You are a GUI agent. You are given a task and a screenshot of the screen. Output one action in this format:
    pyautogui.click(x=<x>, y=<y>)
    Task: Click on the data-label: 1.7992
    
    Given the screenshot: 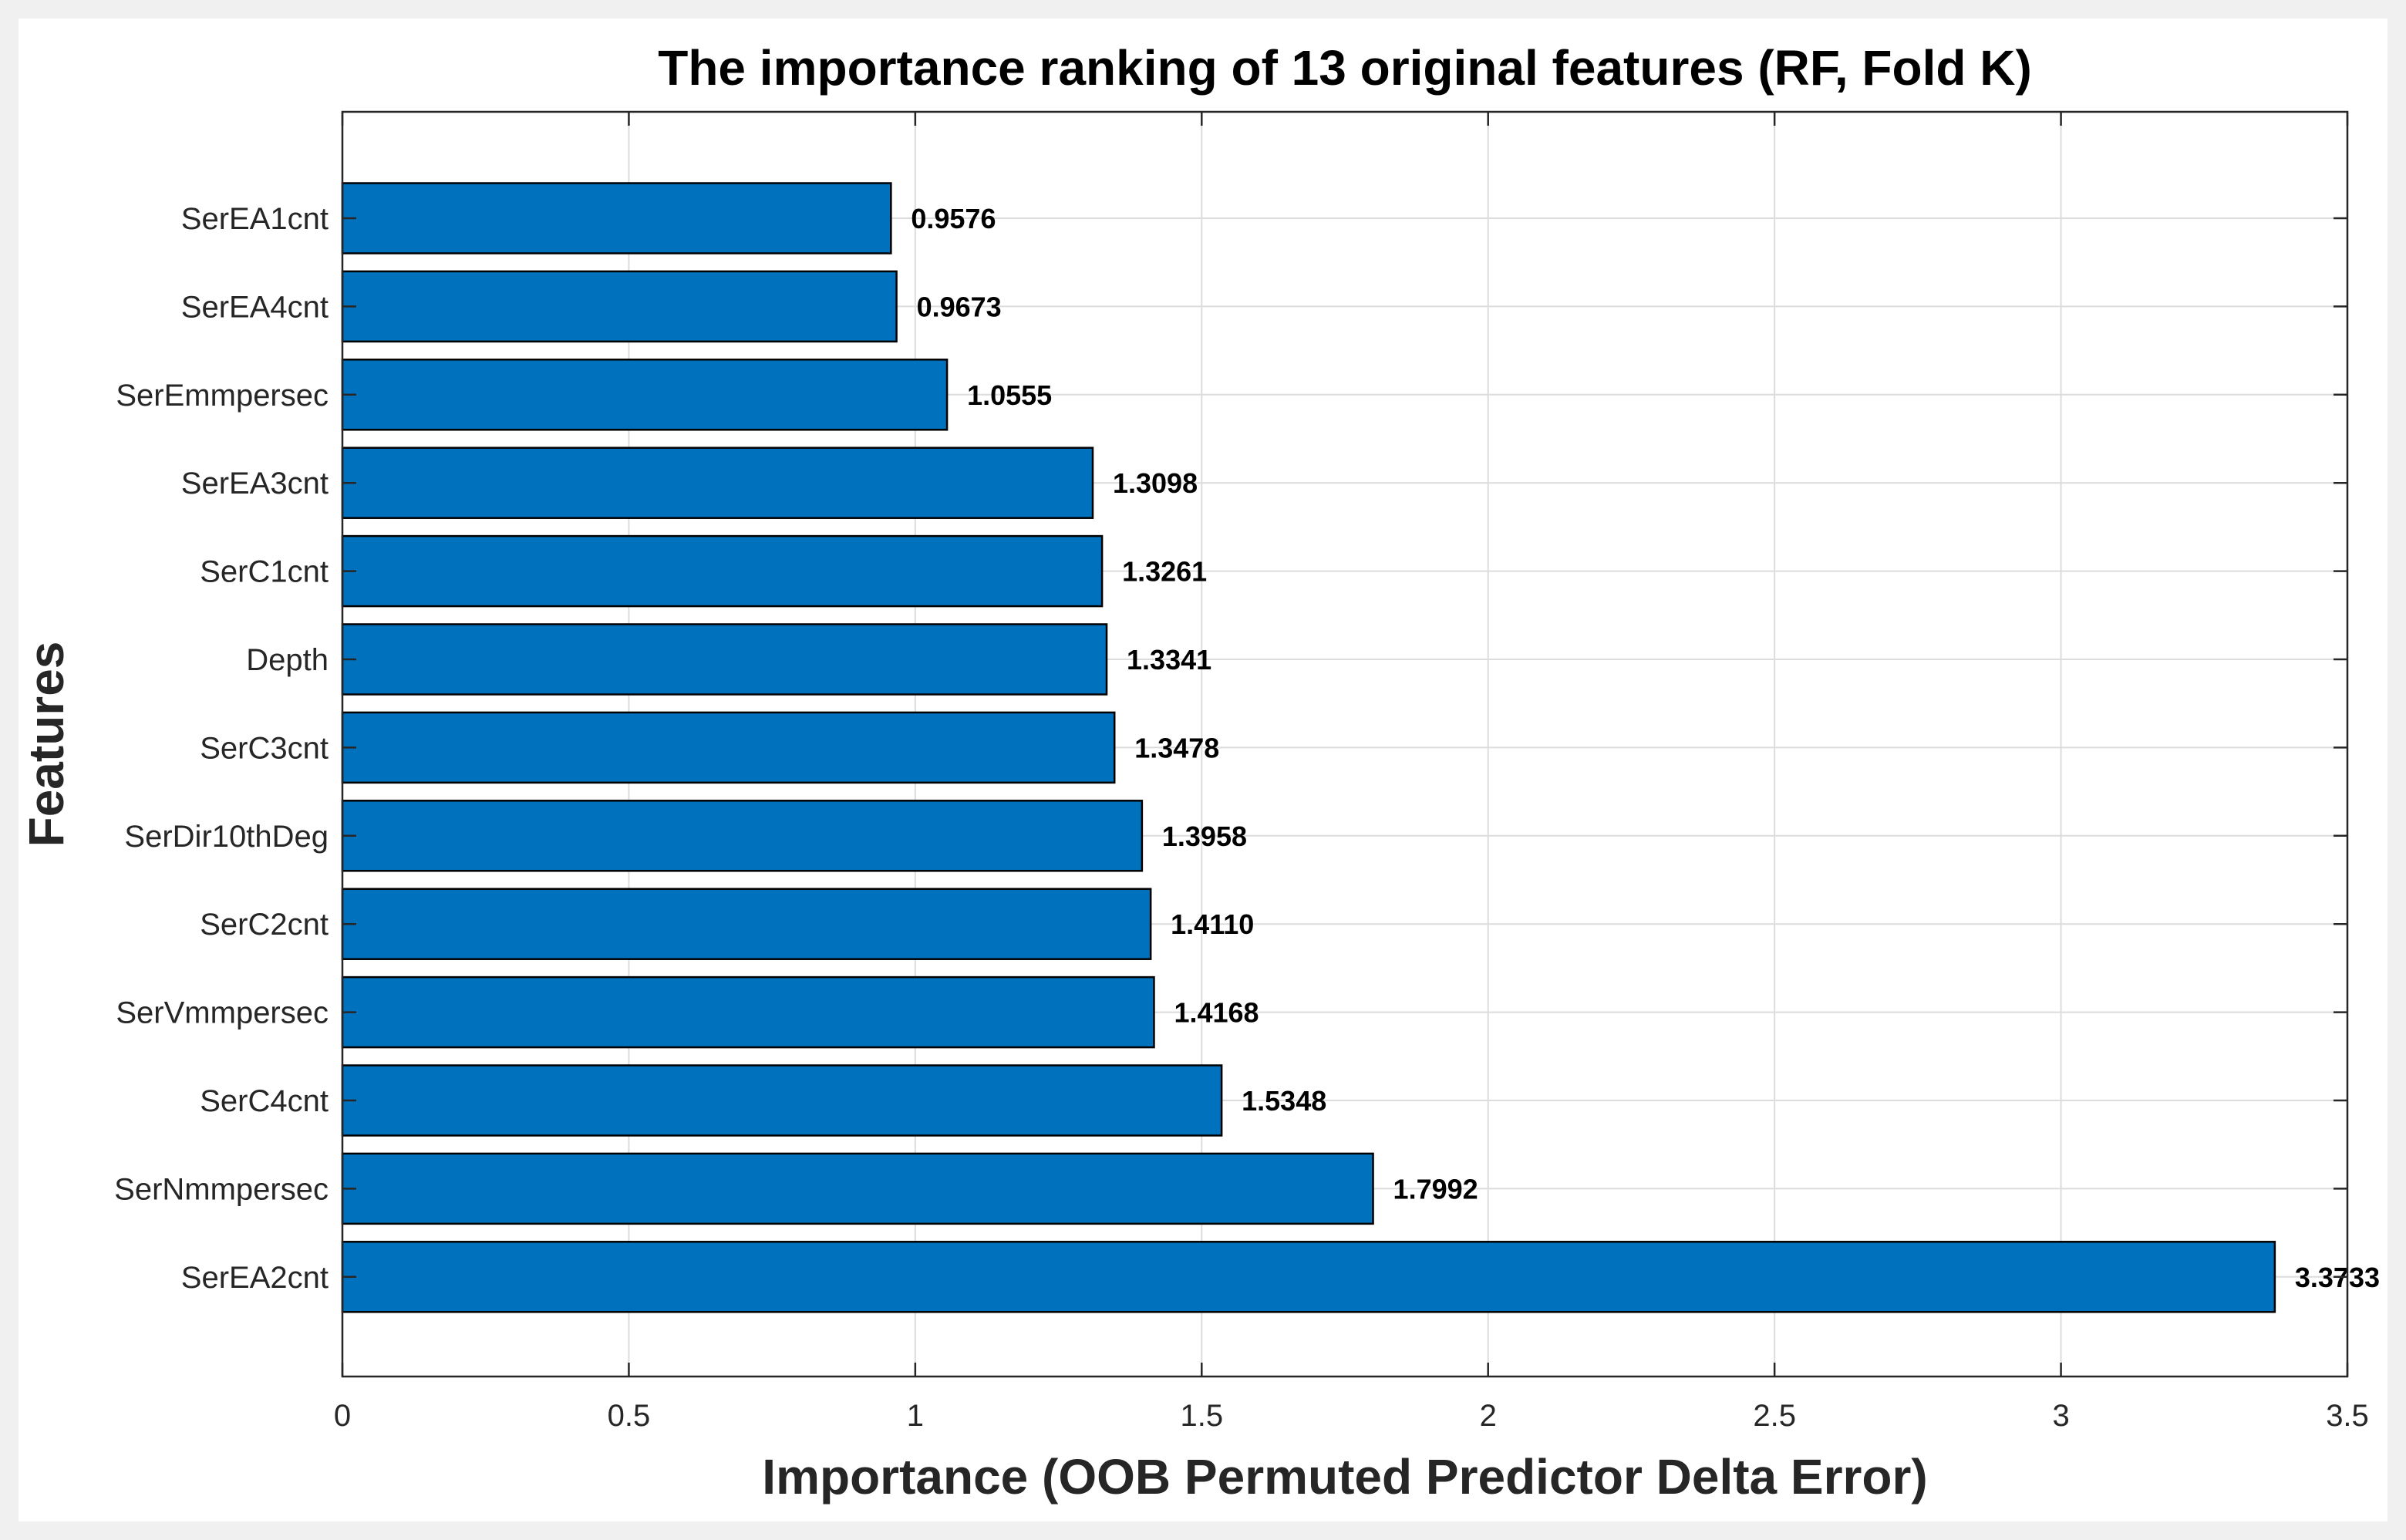 What is the action you would take?
    pyautogui.click(x=1436, y=1189)
    